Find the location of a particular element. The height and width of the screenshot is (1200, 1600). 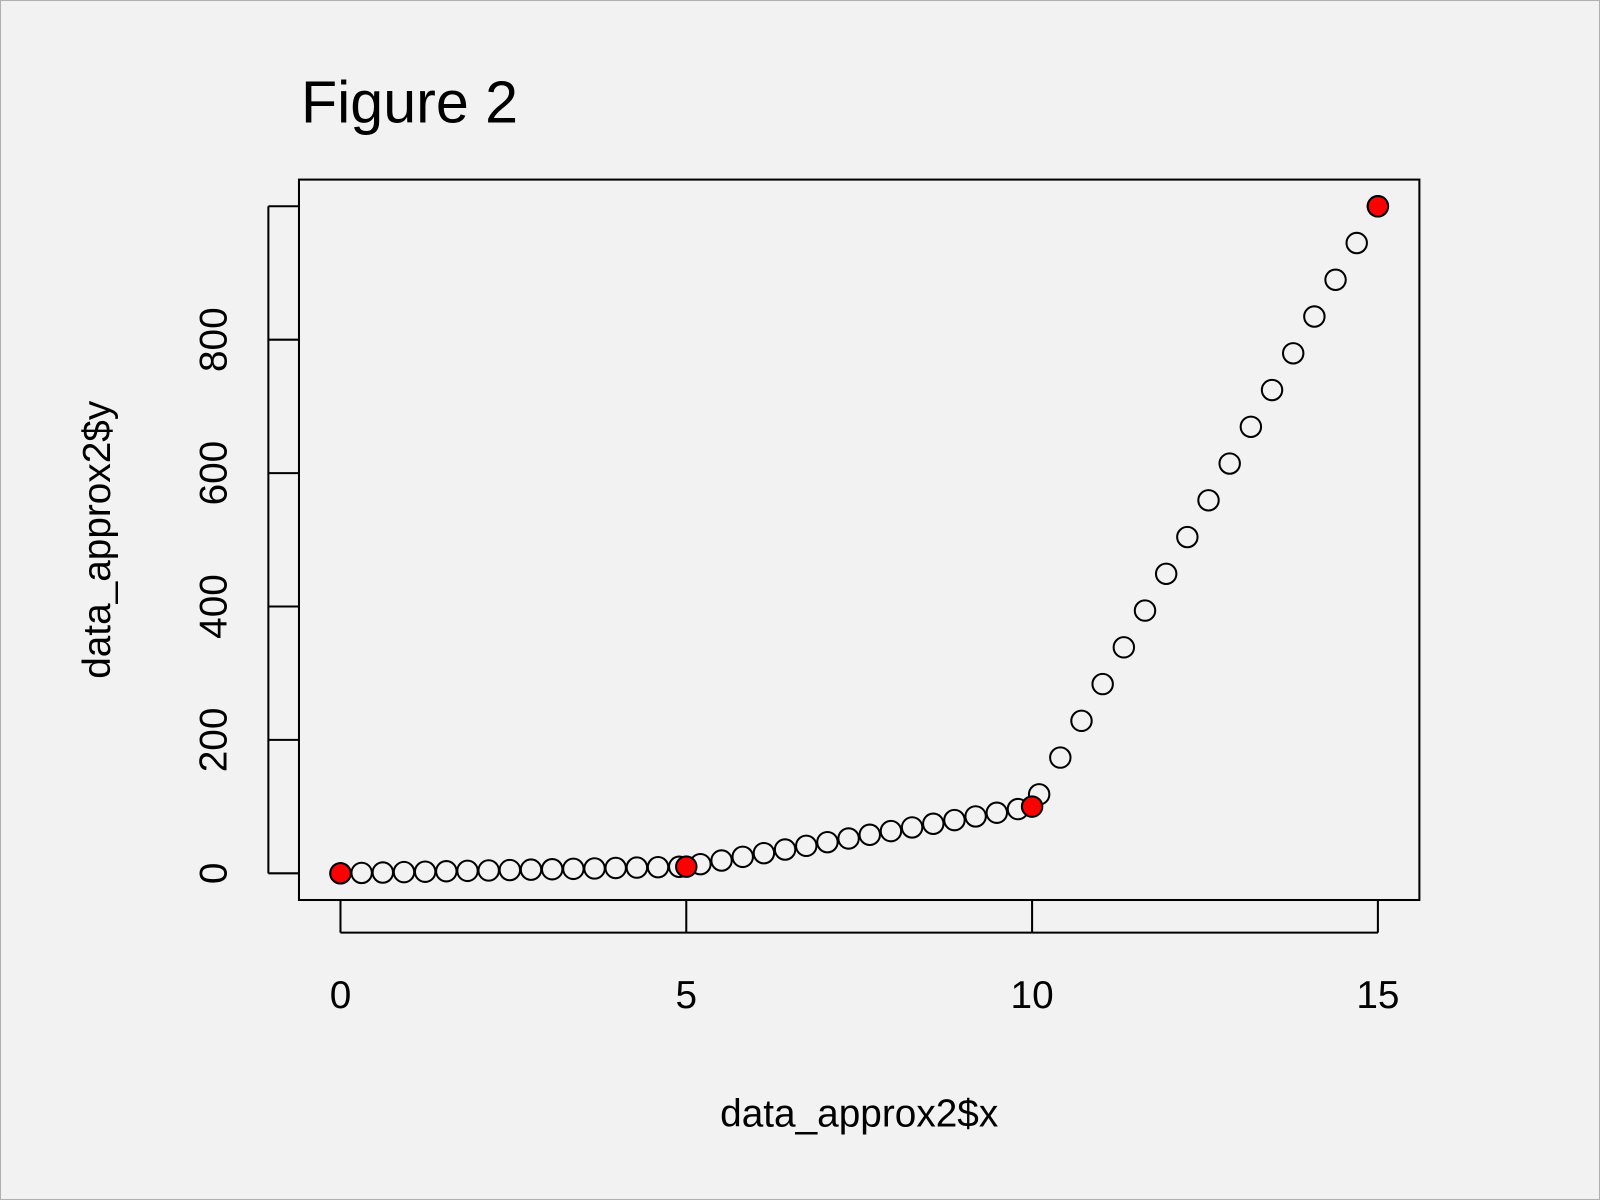

y-tick-label: 200 is located at coordinates (214, 740).